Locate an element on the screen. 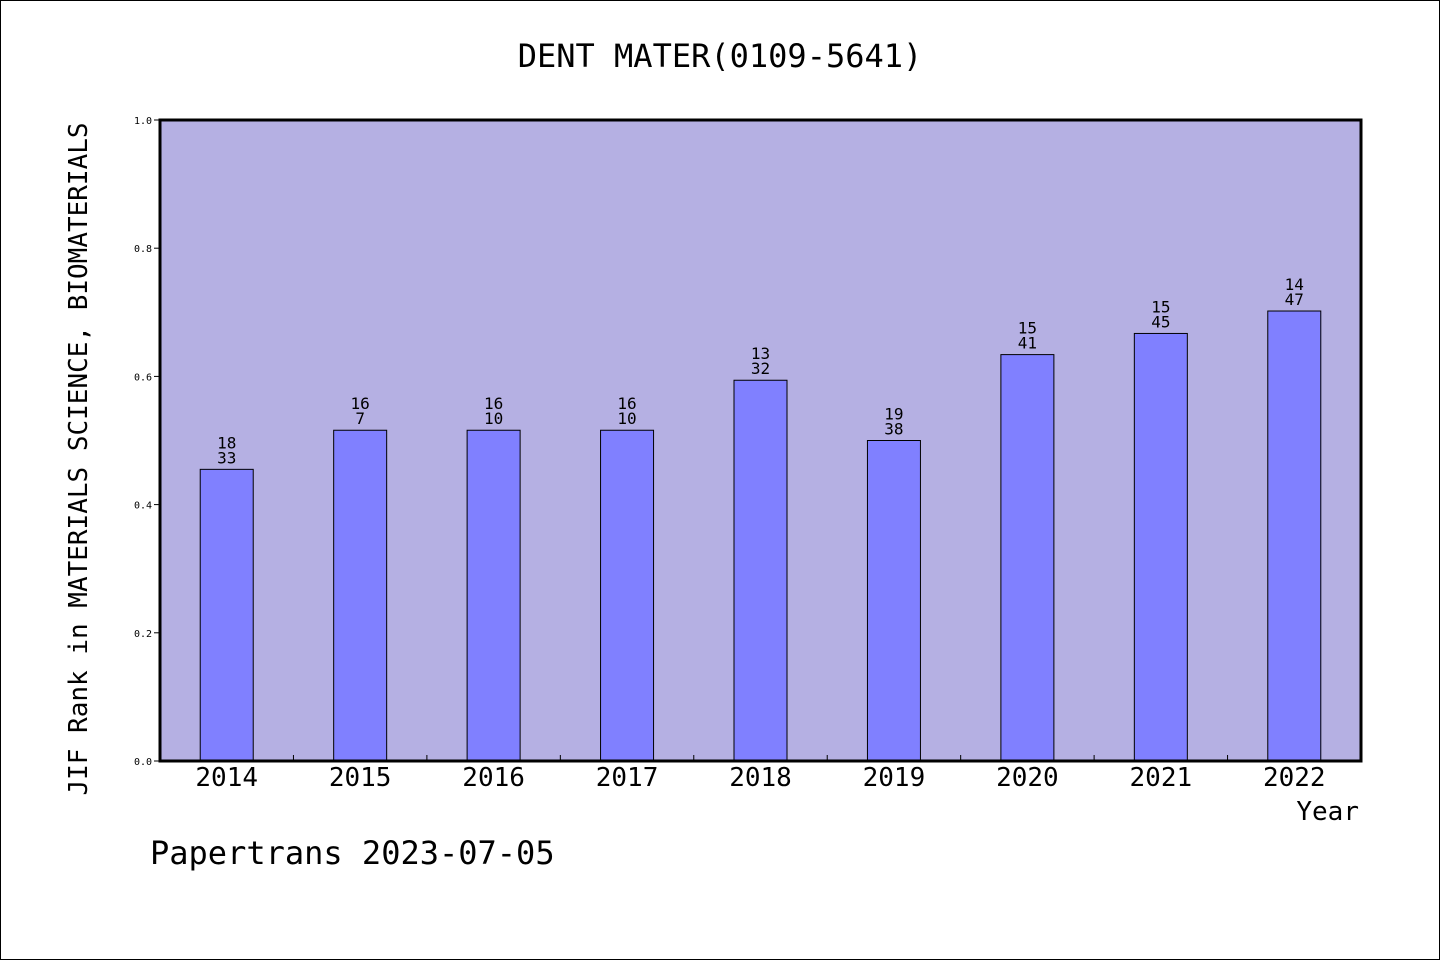 The image size is (1440, 964). x-tick-label-2018: 2018 is located at coordinates (760, 778).